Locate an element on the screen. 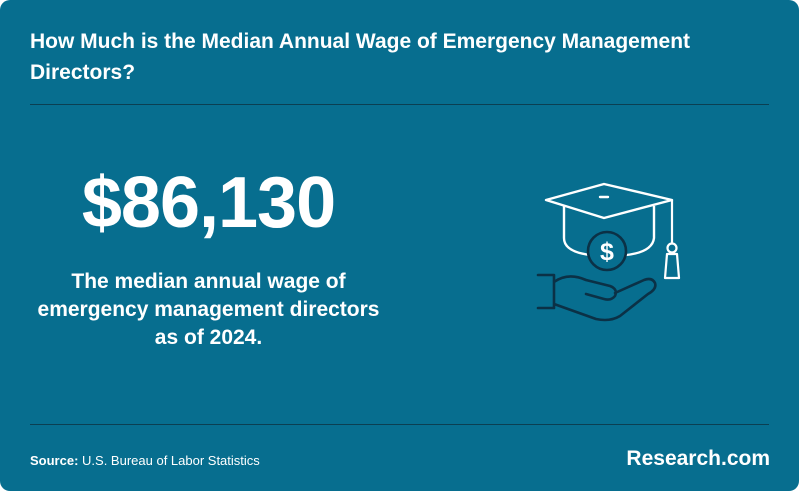 This screenshot has width=799, height=491. median-wage-value: $86,130 is located at coordinates (208, 203).